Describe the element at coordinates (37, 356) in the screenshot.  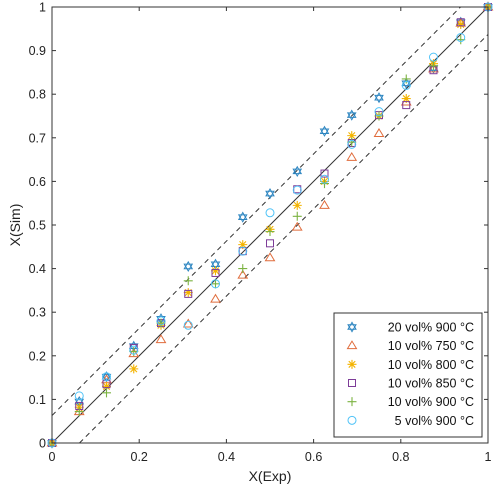
I see `y-tick-label: 0.2` at that location.